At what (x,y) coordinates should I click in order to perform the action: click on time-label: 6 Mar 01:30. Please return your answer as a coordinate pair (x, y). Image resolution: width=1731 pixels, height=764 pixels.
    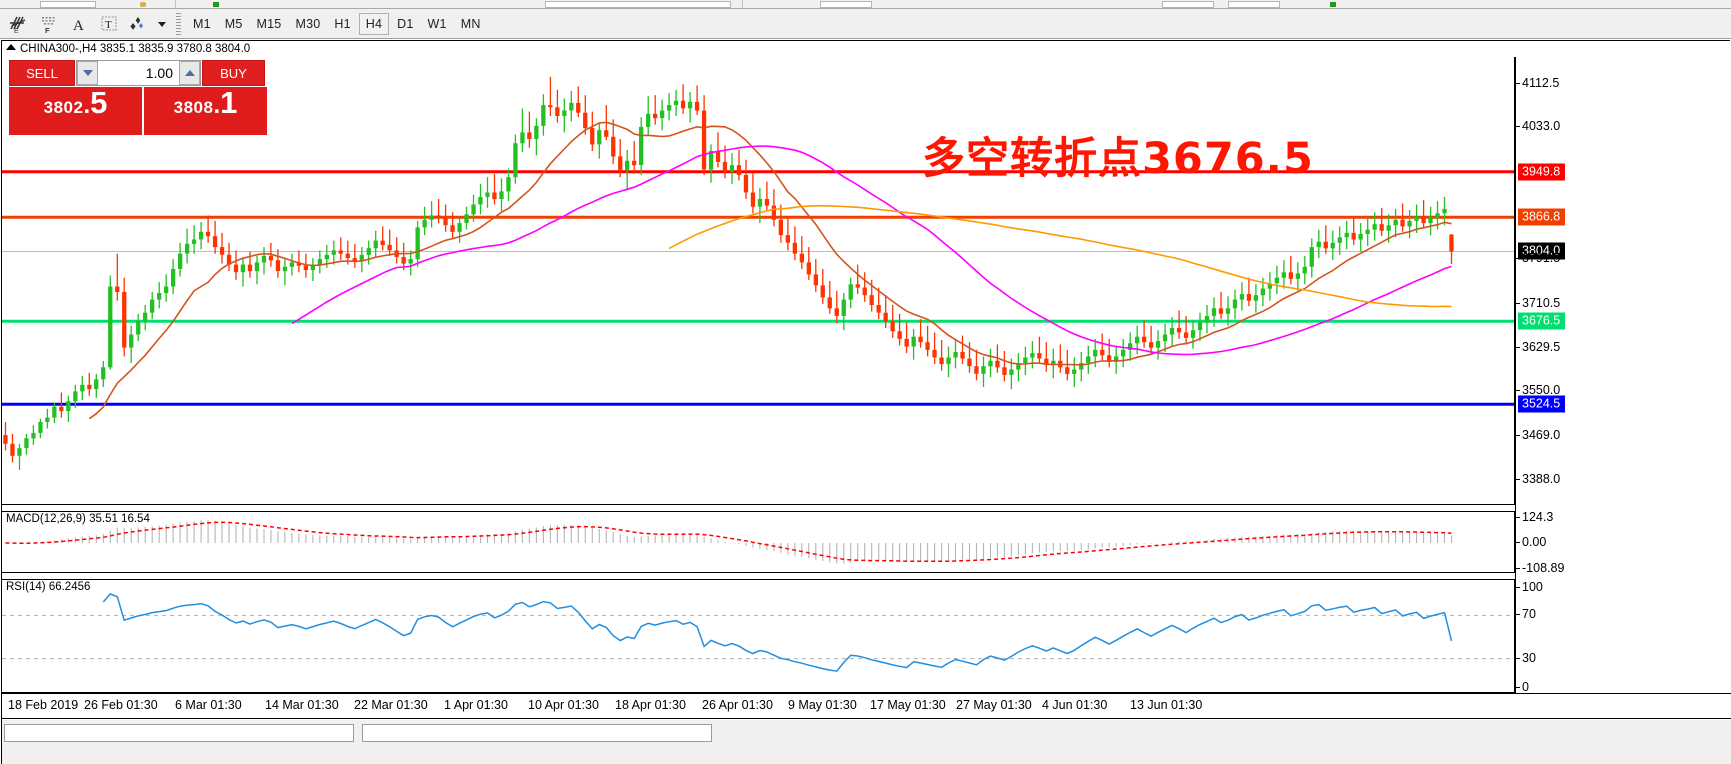
    Looking at the image, I should click on (208, 705).